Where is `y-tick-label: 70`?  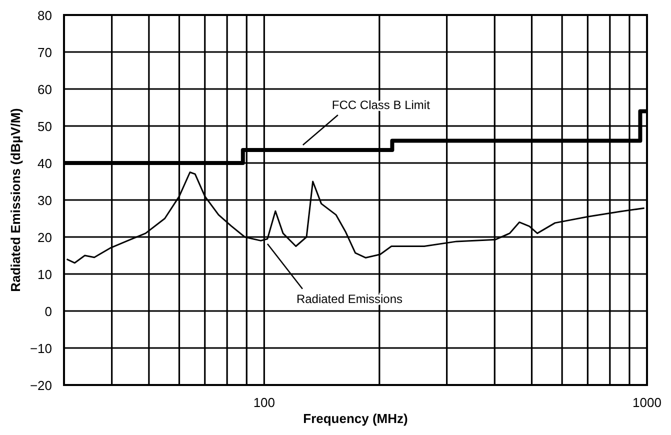
y-tick-label: 70 is located at coordinates (45, 52).